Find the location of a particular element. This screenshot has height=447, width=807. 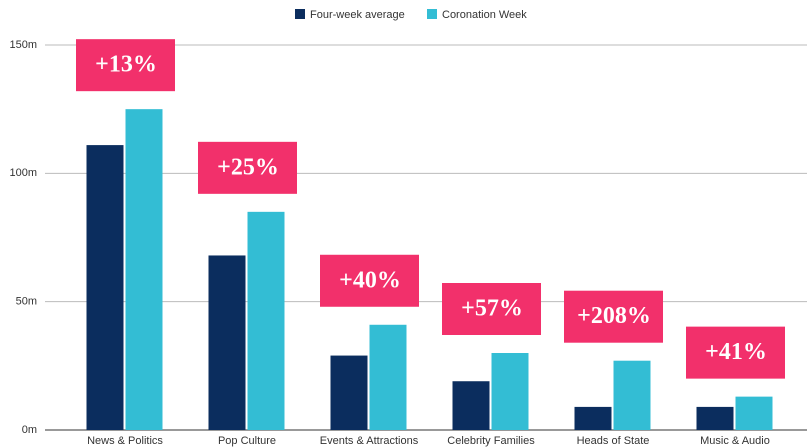

y-tick-label: 50m is located at coordinates (26, 302).